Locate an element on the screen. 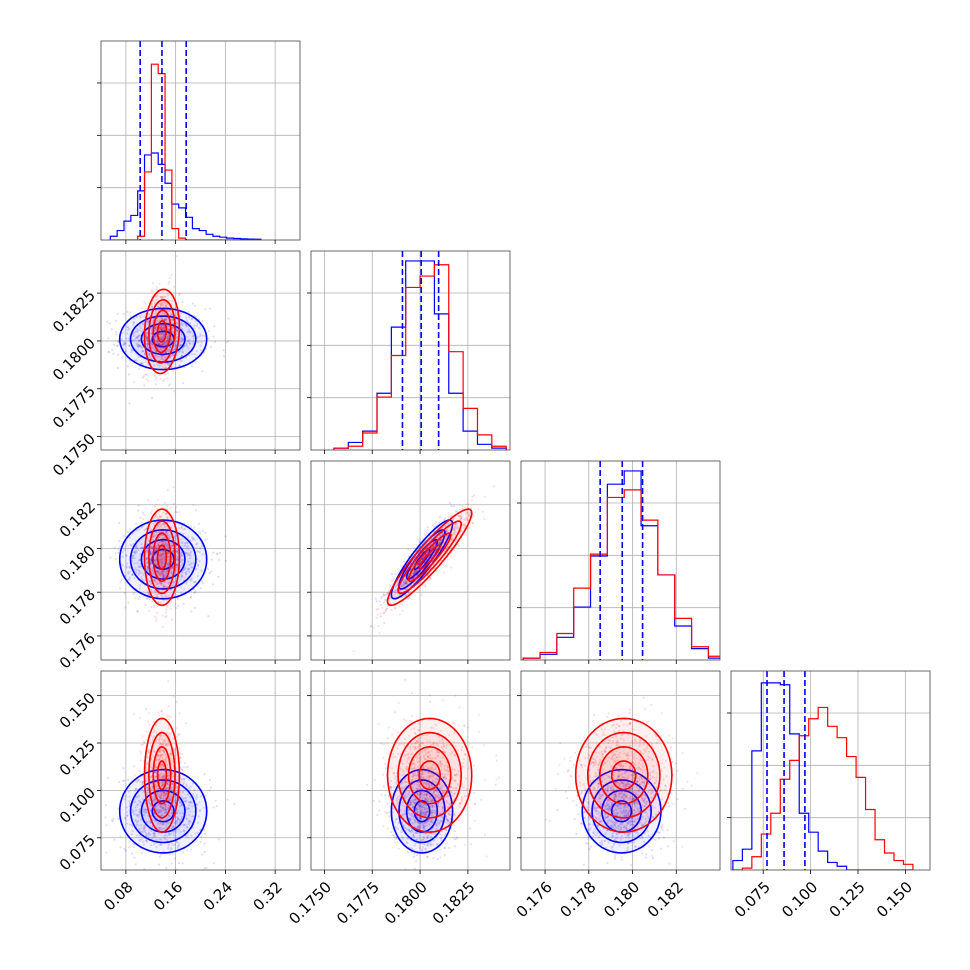 This screenshot has width=970, height=970. contour-blue is located at coordinates (163, 339).